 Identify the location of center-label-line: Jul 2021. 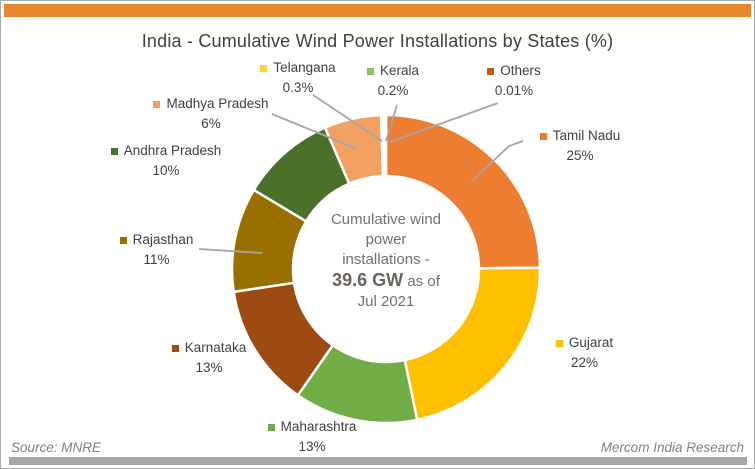
(386, 301).